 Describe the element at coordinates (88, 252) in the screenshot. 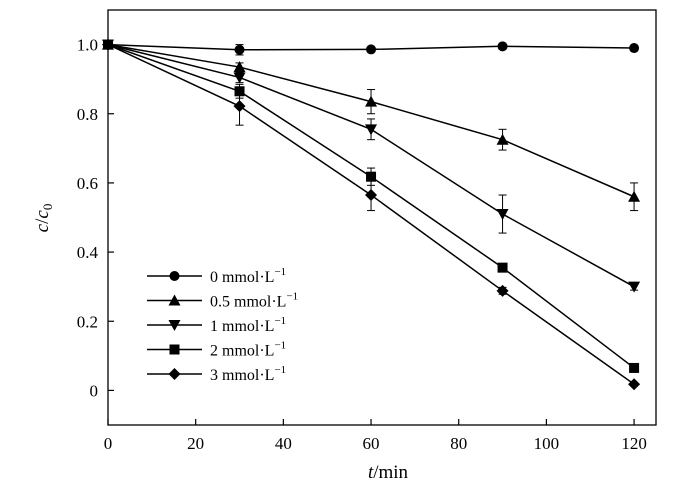

I see `y-tick-label: 0.4` at that location.